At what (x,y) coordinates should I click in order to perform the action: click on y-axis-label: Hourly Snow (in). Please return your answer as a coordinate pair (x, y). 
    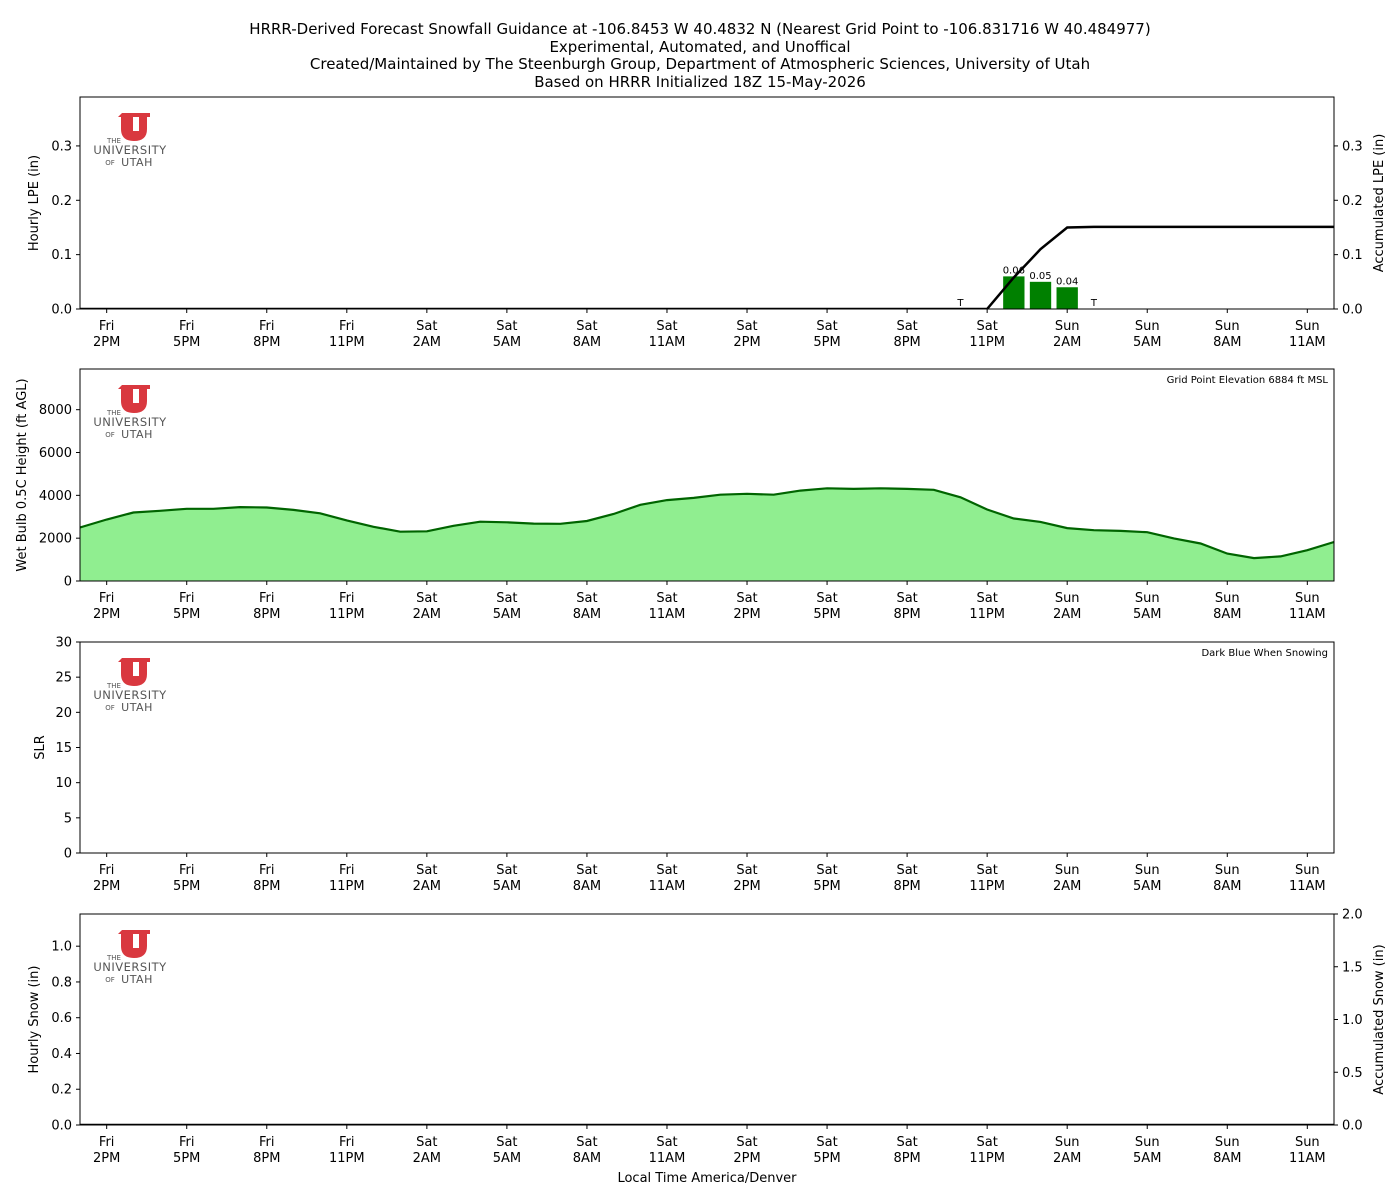
    Looking at the image, I should click on (34, 1020).